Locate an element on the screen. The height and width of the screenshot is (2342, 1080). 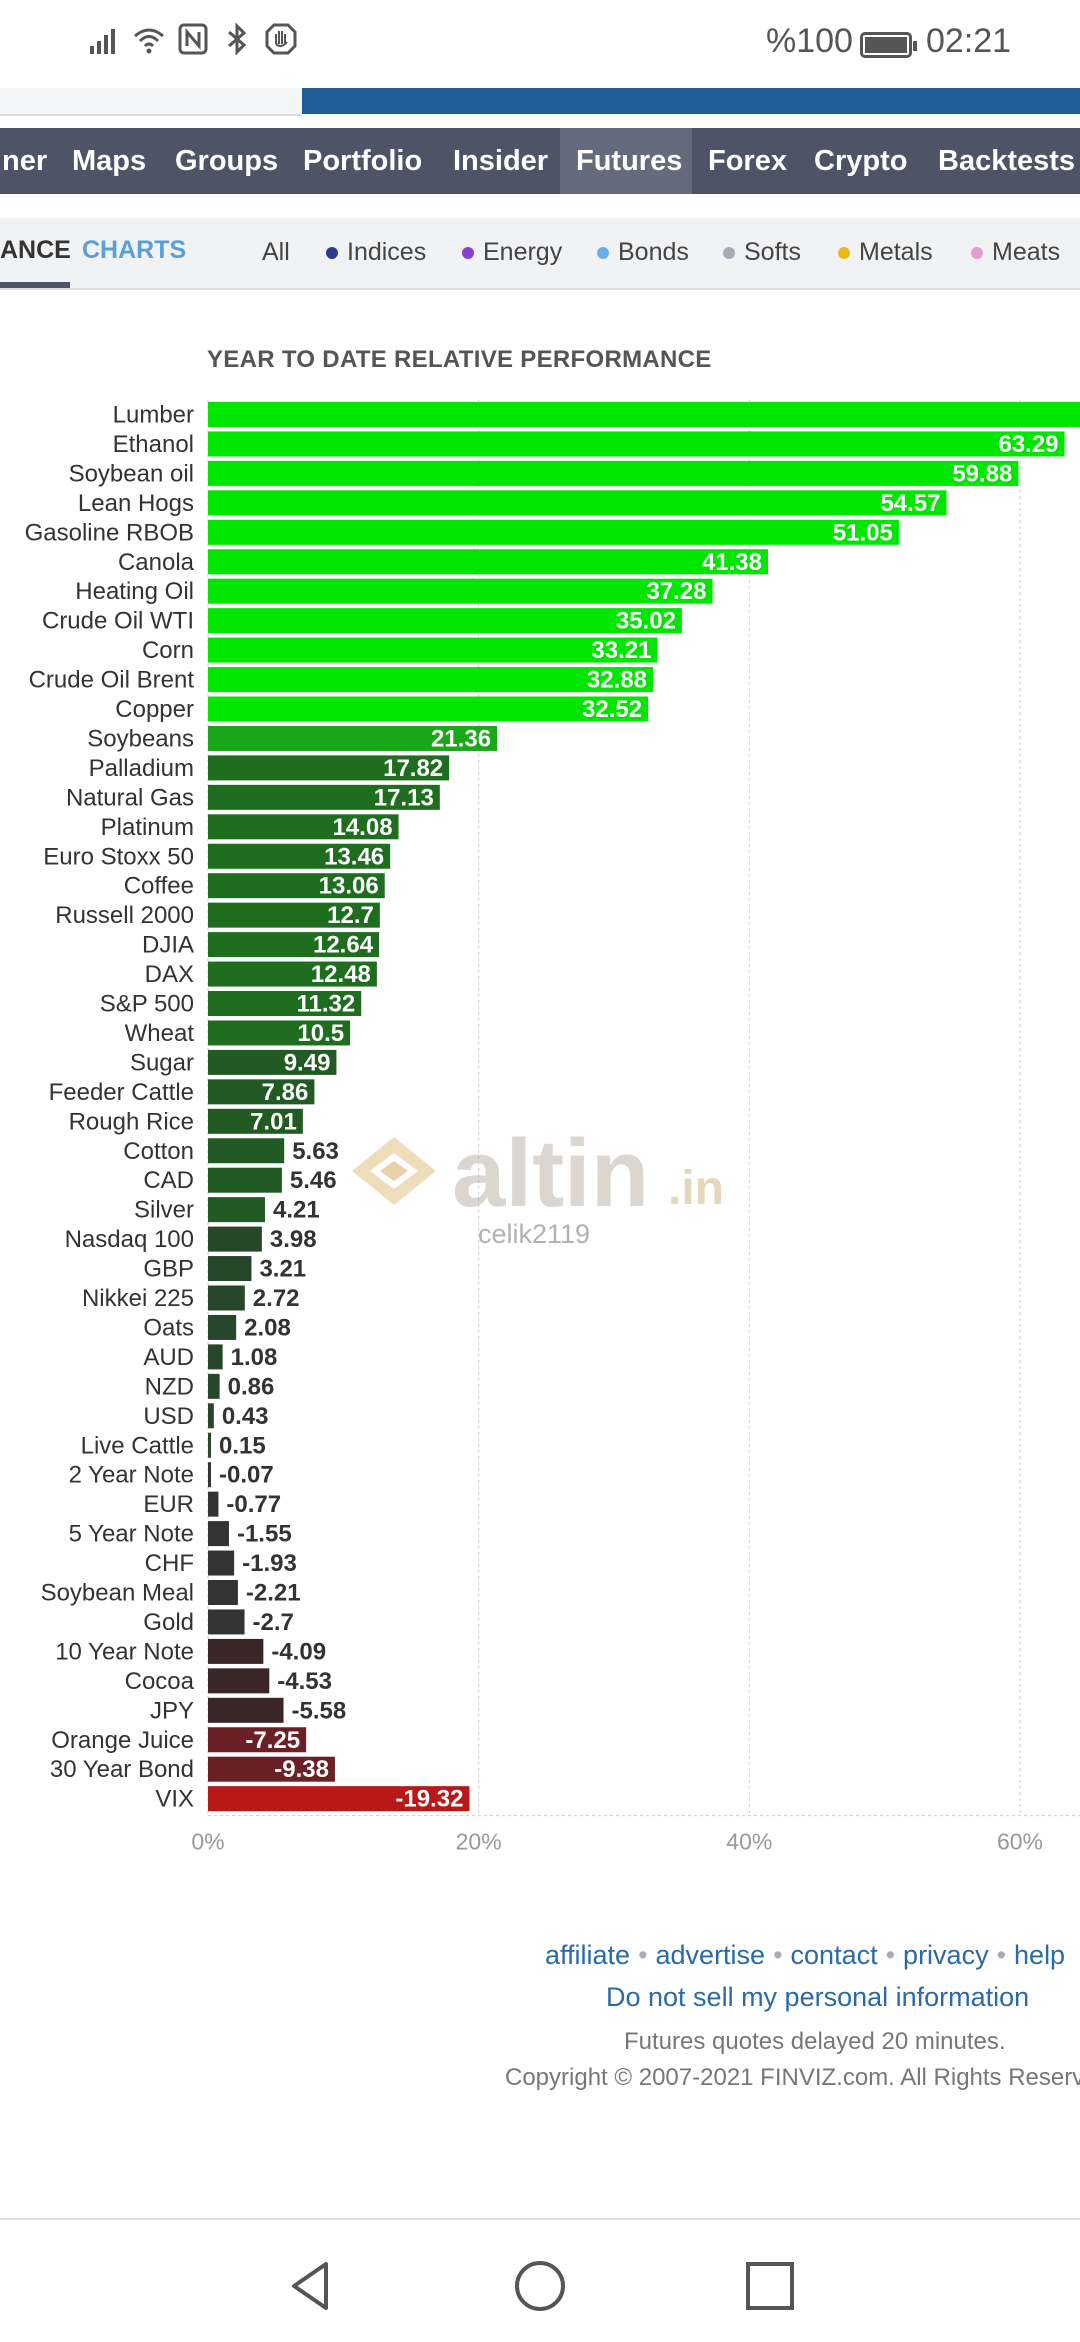
category-label: Crude Oil WTI is located at coordinates (118, 621).